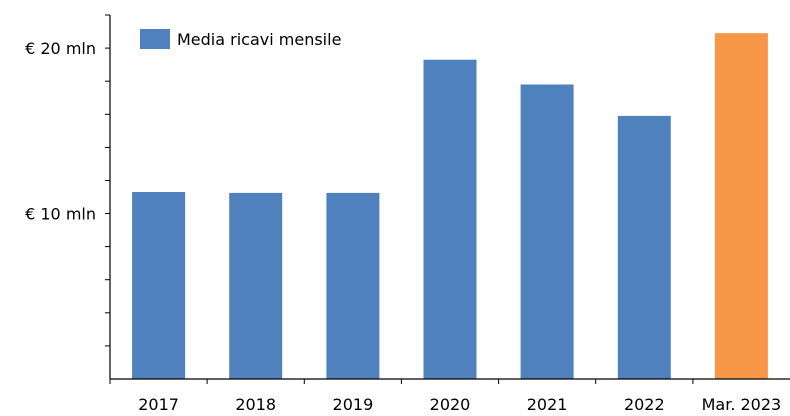 This screenshot has width=790, height=416. What do you see at coordinates (353, 404) in the screenshot?
I see `x-tick-label: 2019` at bounding box center [353, 404].